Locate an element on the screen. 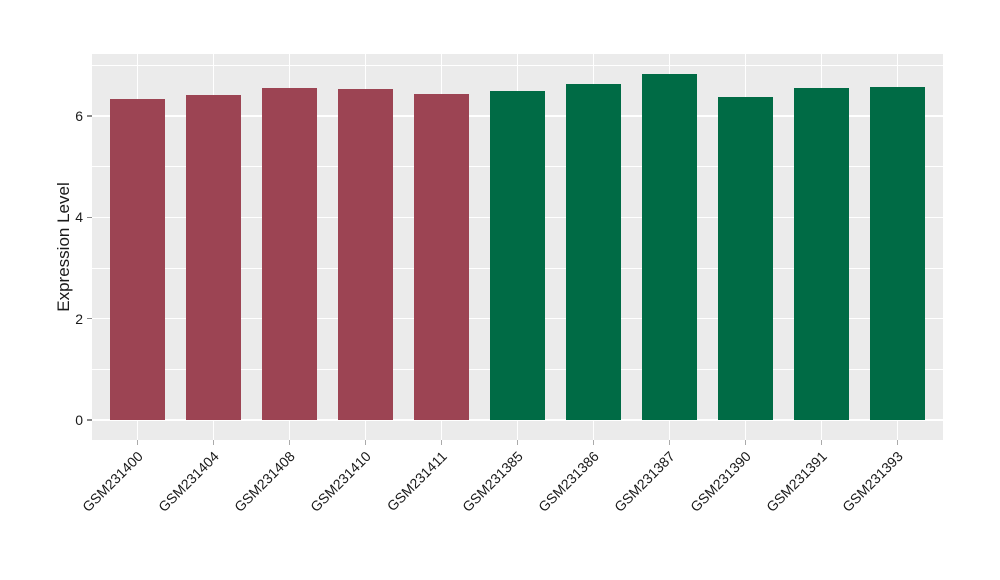  bar-GSM231393 is located at coordinates (897, 253).